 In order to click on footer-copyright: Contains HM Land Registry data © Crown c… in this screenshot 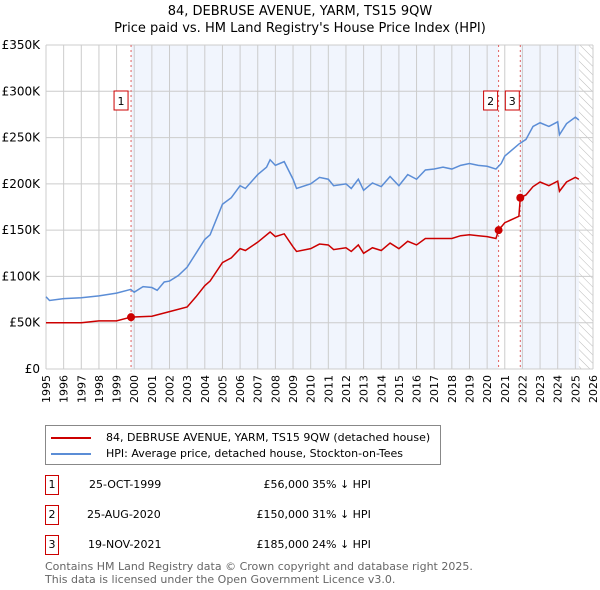, I will do `click(259, 566)`.